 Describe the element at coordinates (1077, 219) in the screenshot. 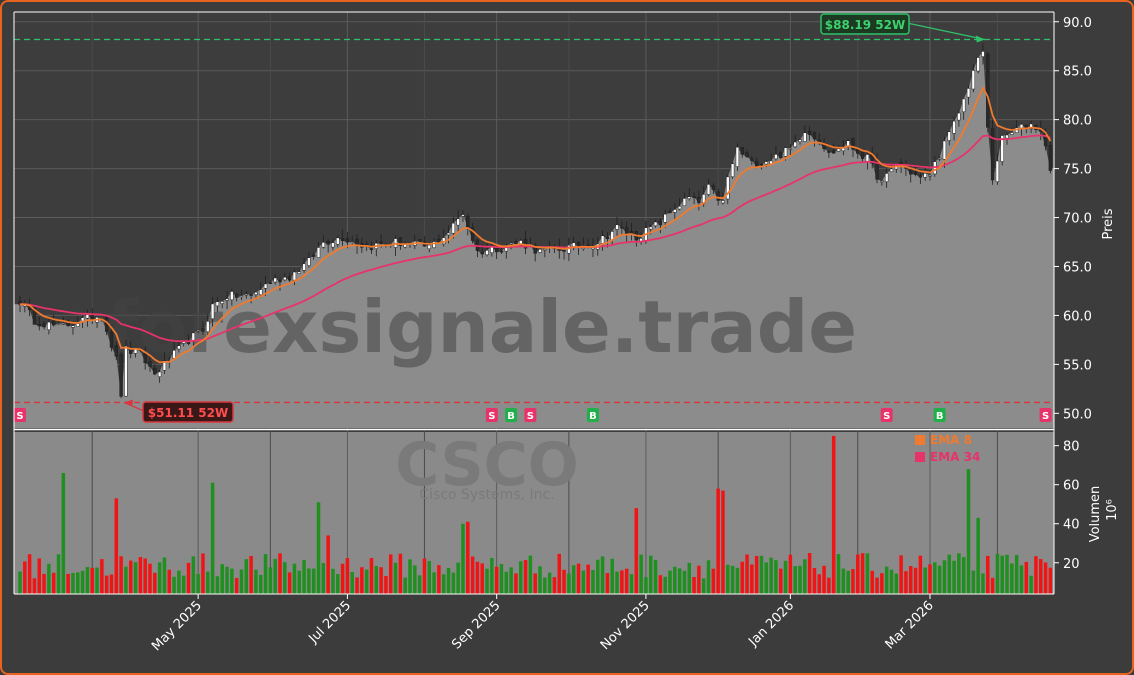

I see `price-tick-label: 70.0` at that location.